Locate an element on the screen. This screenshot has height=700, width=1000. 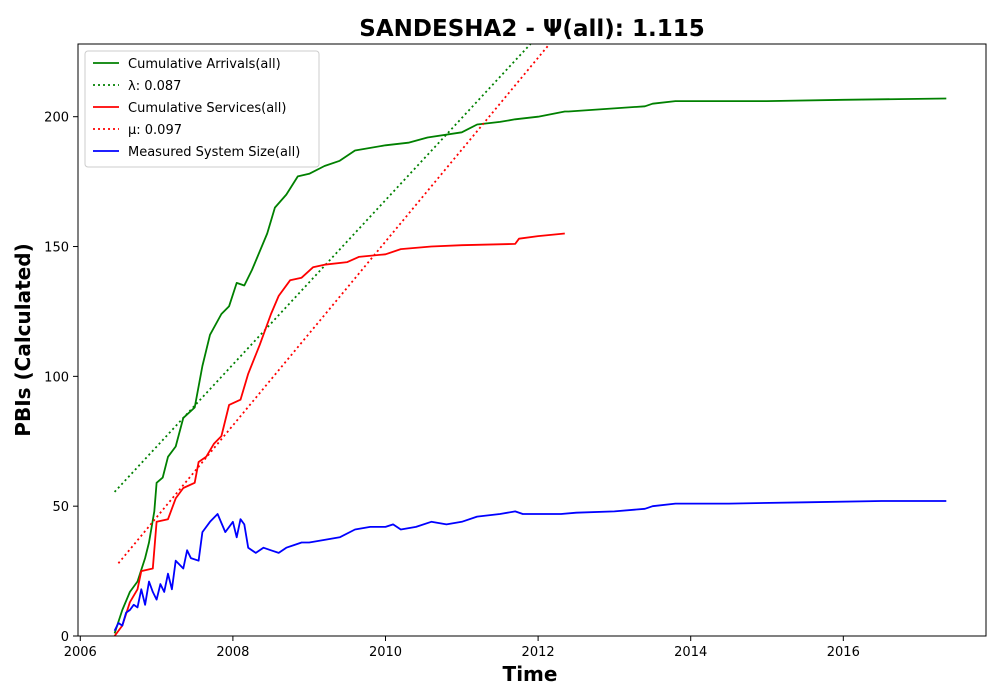
y-tick-label: 0 is located at coordinates (65, 637).